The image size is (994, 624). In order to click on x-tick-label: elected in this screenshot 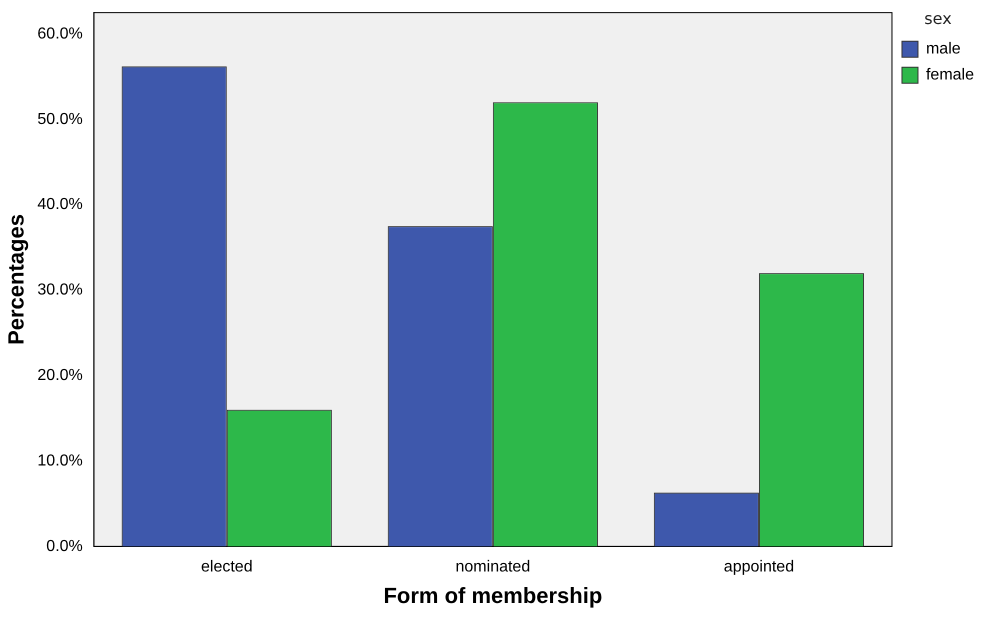, I will do `click(227, 567)`.